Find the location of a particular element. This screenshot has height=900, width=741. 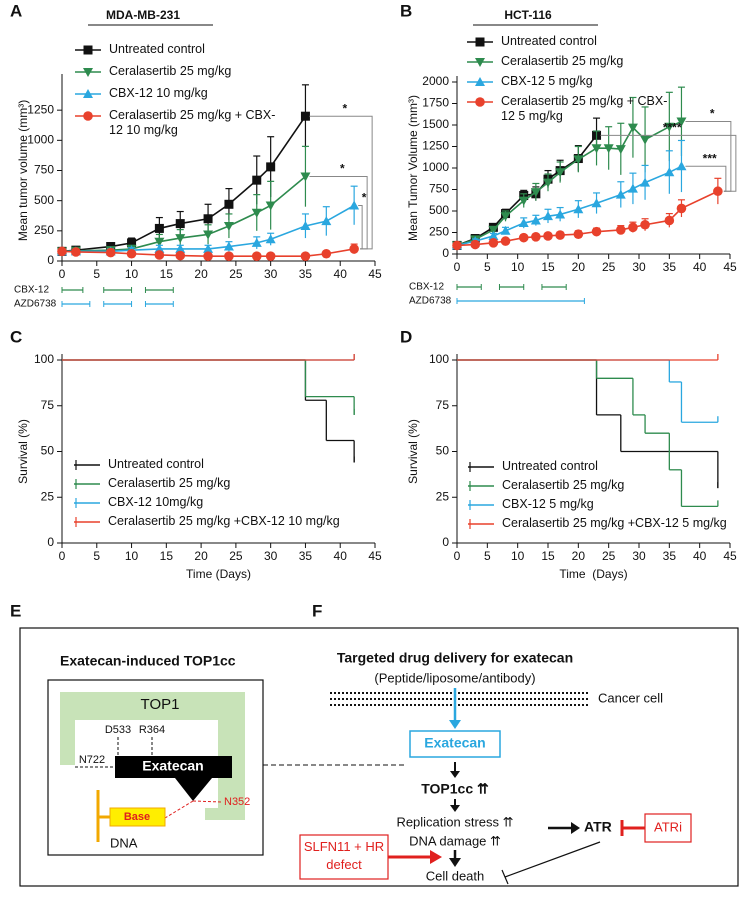

top1-shape is located at coordinates (152, 756).